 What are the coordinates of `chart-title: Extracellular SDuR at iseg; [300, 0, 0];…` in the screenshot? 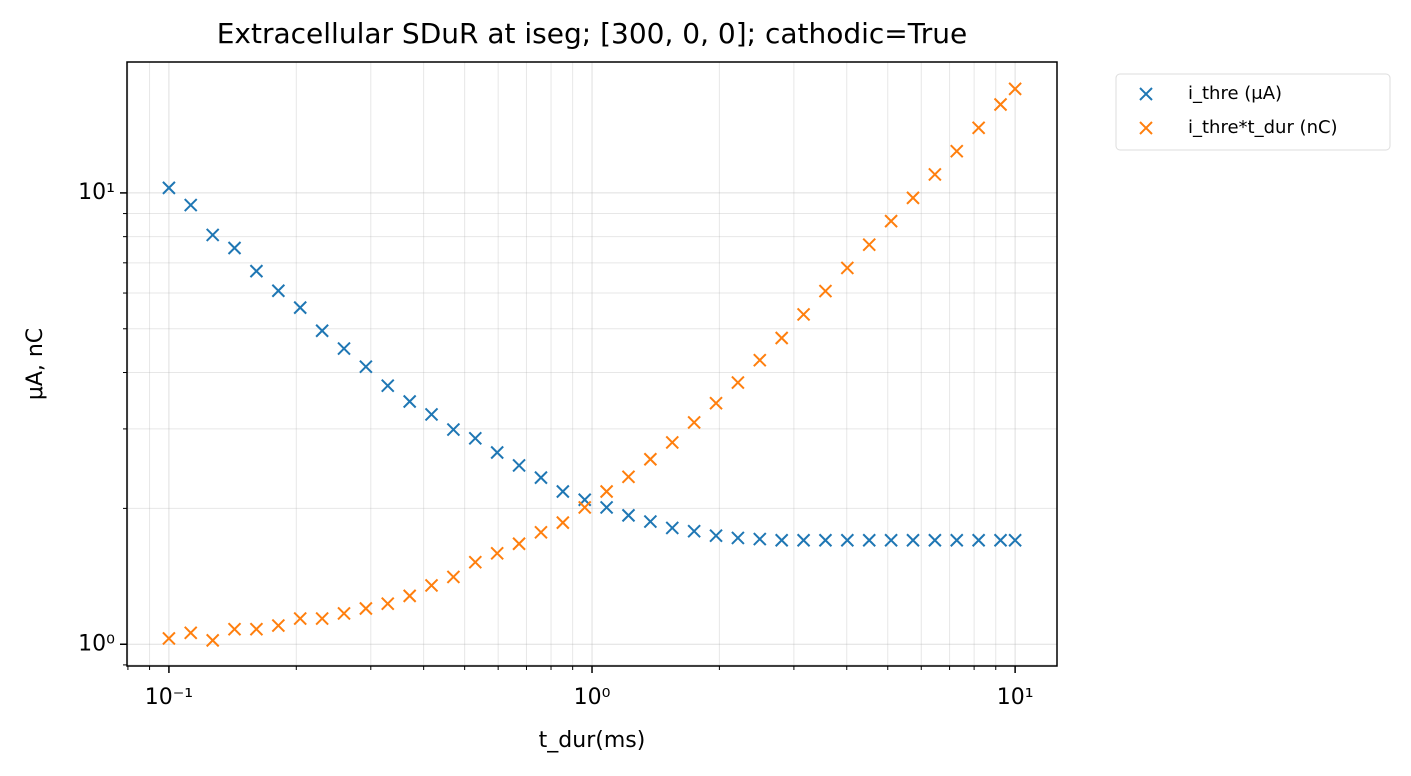 It's located at (592, 33).